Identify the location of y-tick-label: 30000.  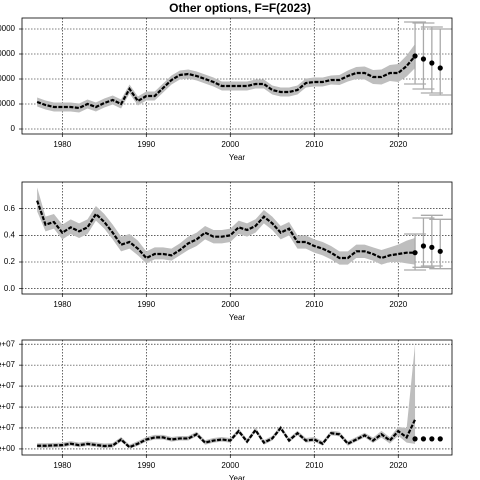
(8, 53).